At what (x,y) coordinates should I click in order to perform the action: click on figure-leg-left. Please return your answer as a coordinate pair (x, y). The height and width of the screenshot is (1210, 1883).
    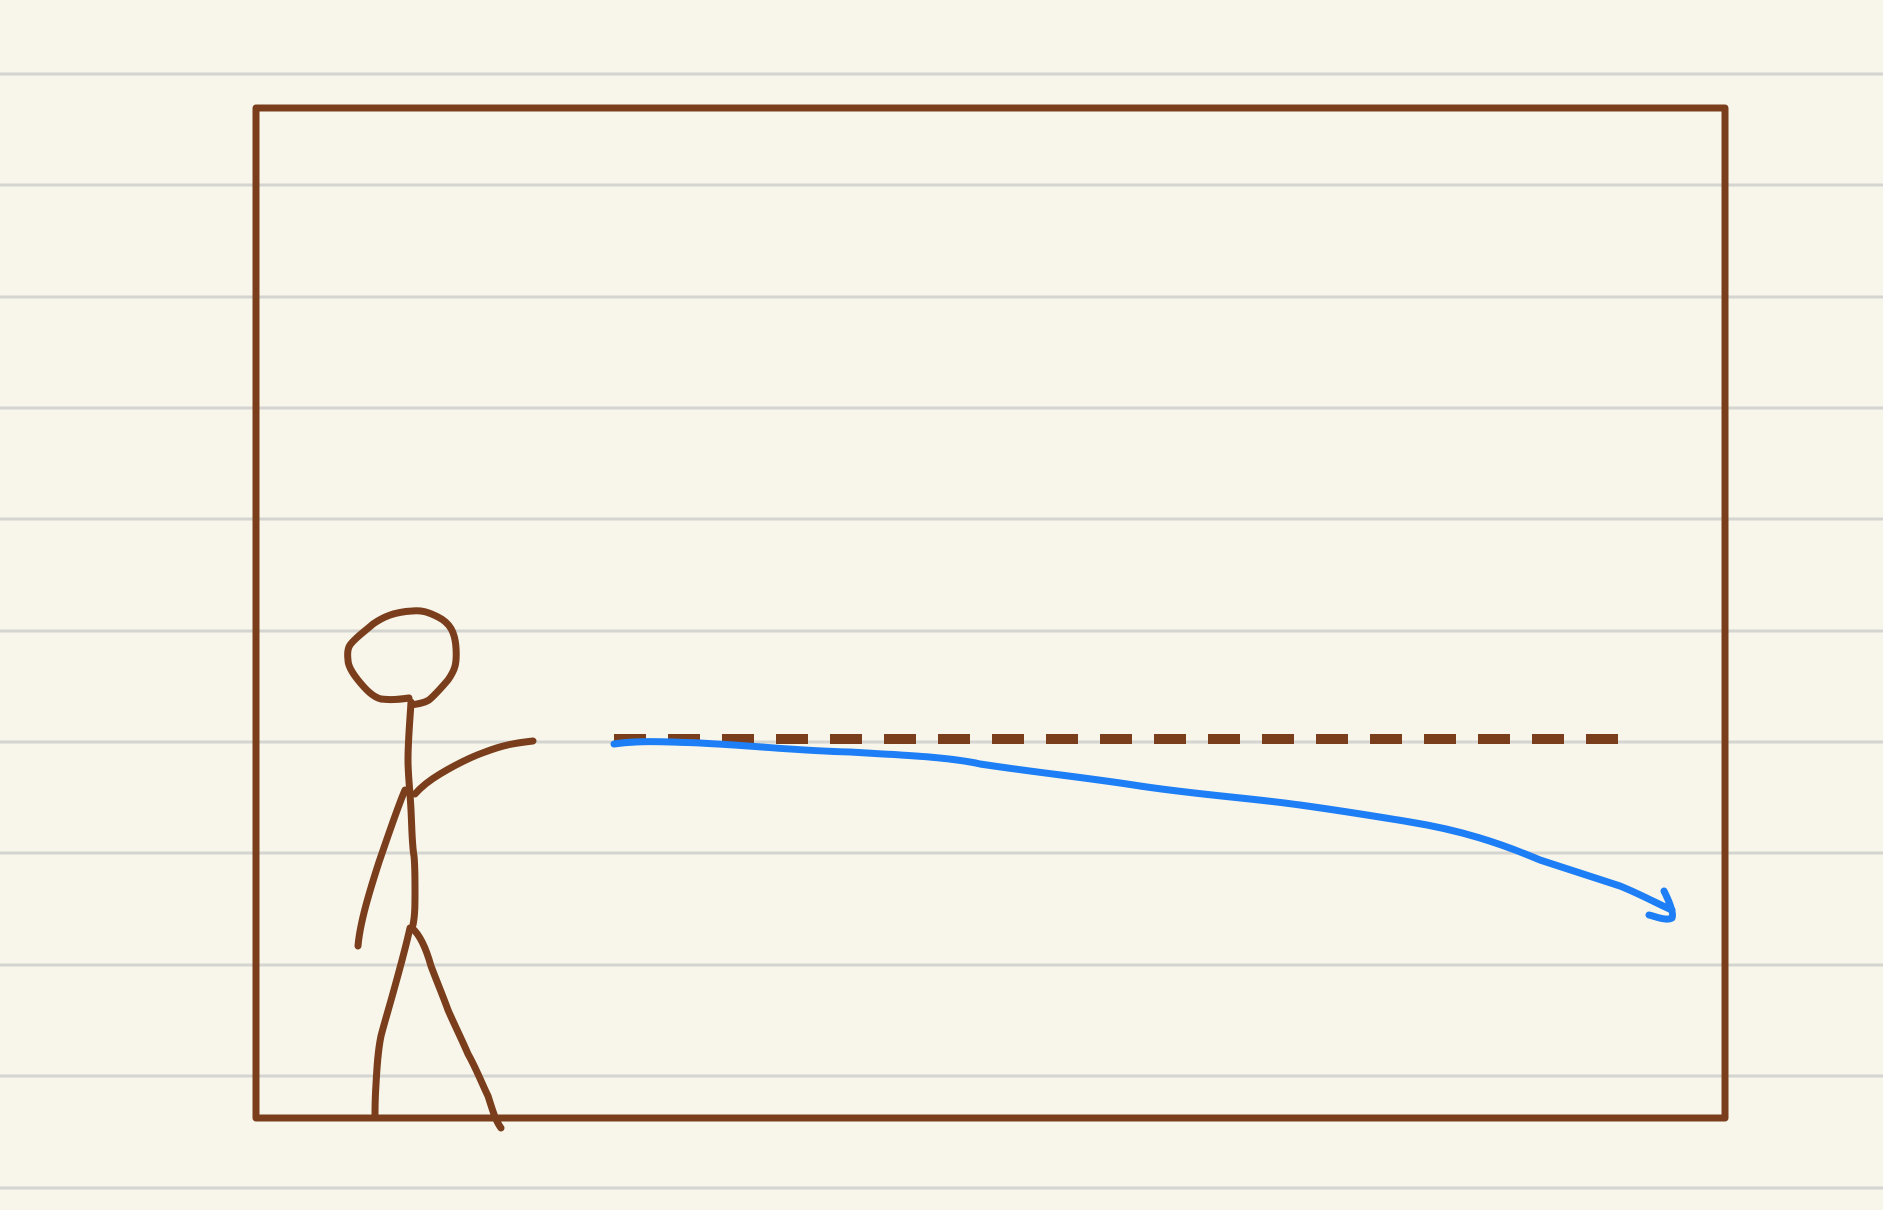
    Looking at the image, I should click on (392, 1021).